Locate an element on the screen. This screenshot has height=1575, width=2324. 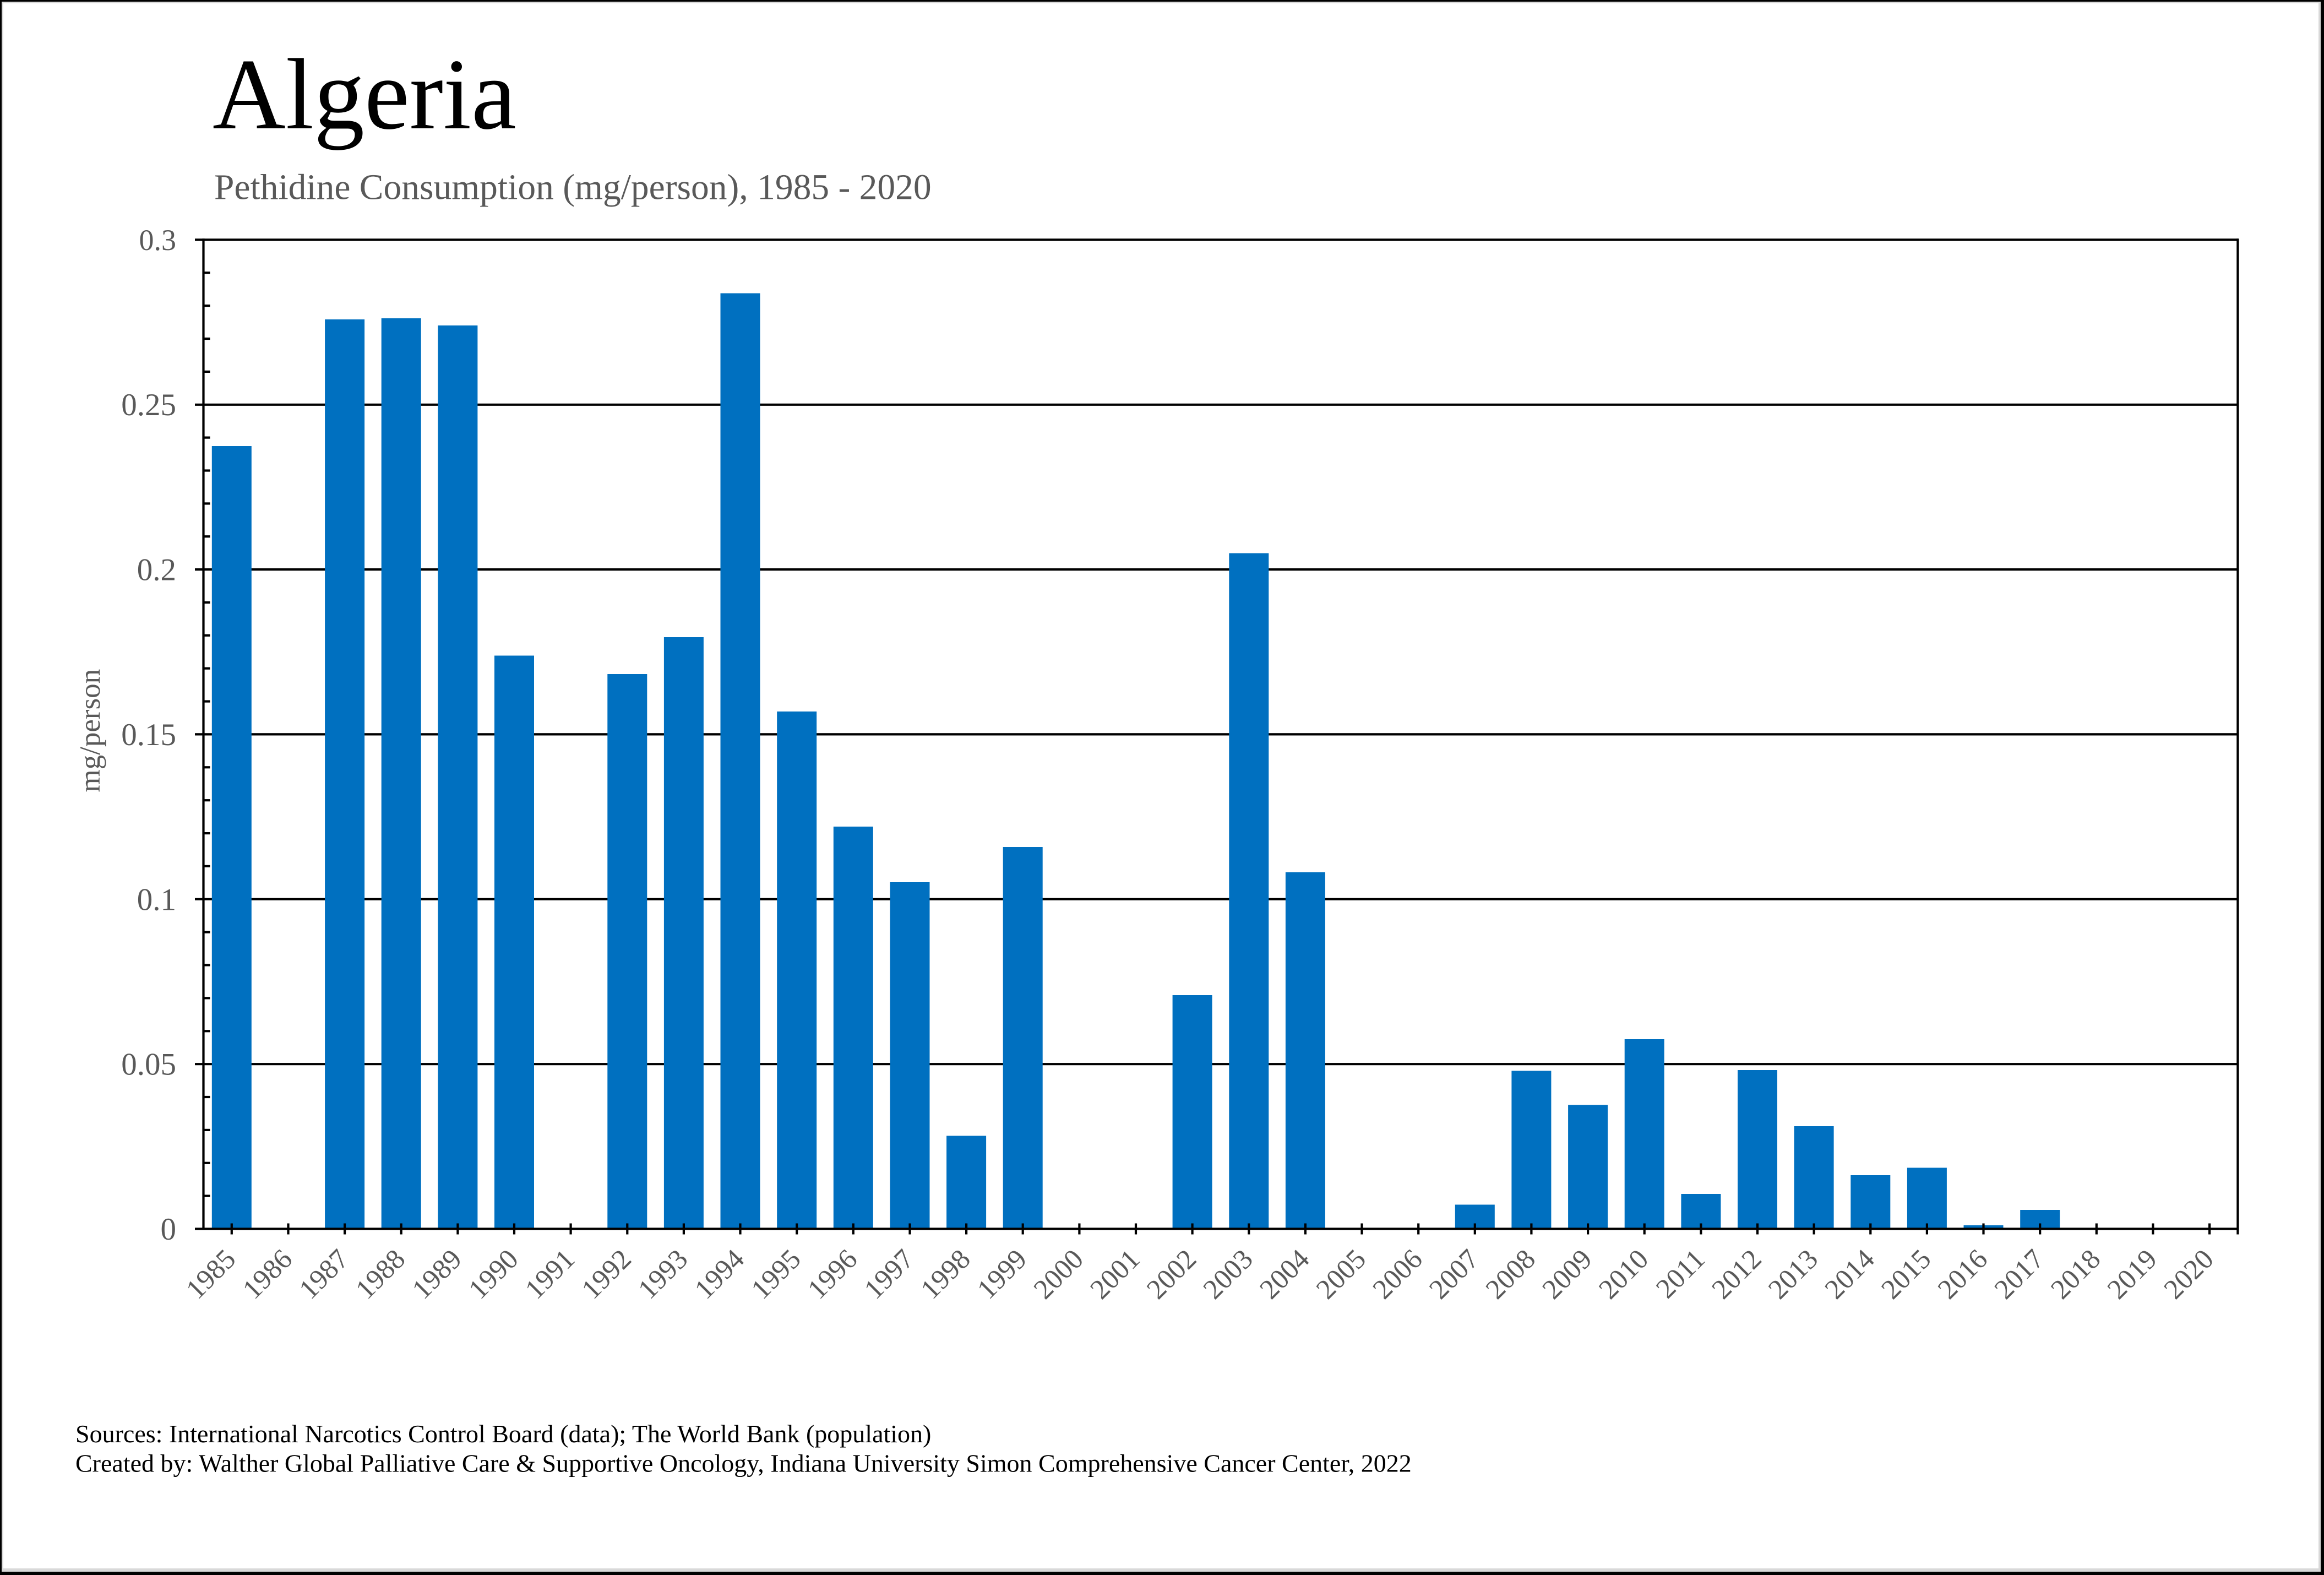
svg-text: Algeria is located at coordinates (364, 94).